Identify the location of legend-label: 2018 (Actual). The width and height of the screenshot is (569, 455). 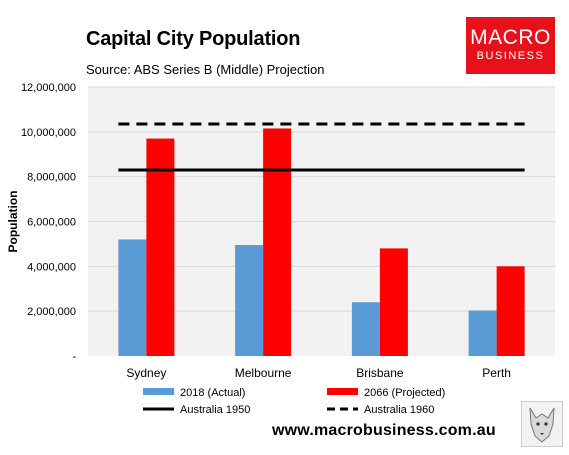
(212, 393).